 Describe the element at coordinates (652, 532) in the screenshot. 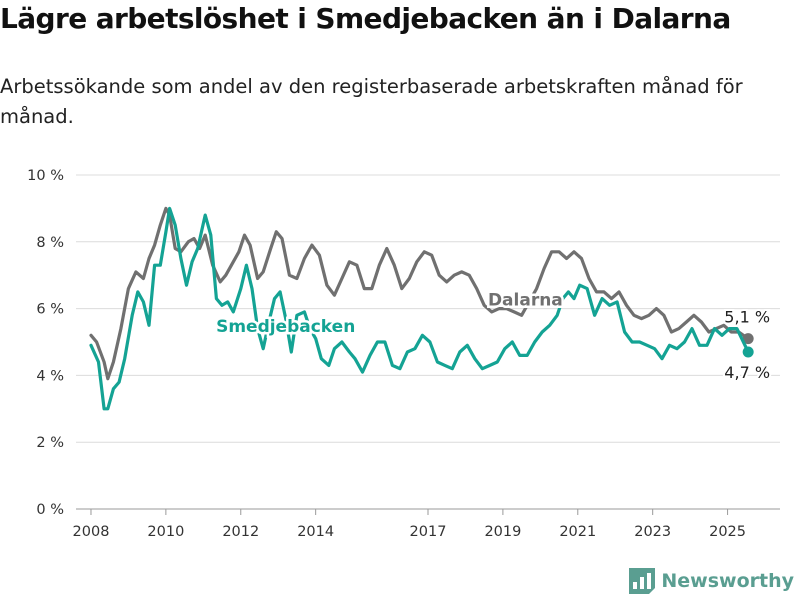

I see `x-tick-label: 2023` at that location.